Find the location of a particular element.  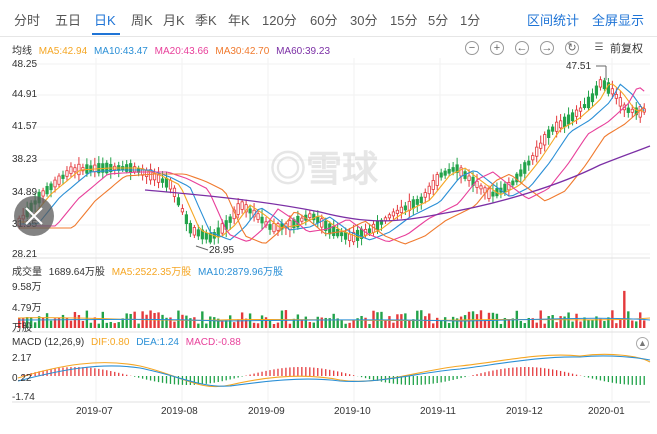

chart-scroll-handle is located at coordinates (34, 216).